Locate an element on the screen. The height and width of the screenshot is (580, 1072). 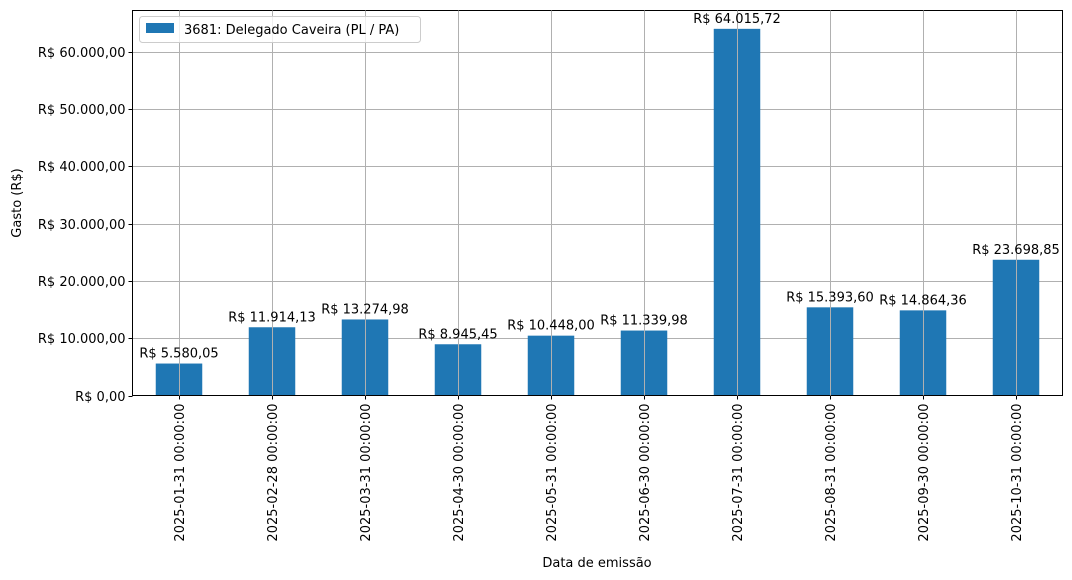
bar-value-label: R$ 5.580,05 is located at coordinates (178, 354).